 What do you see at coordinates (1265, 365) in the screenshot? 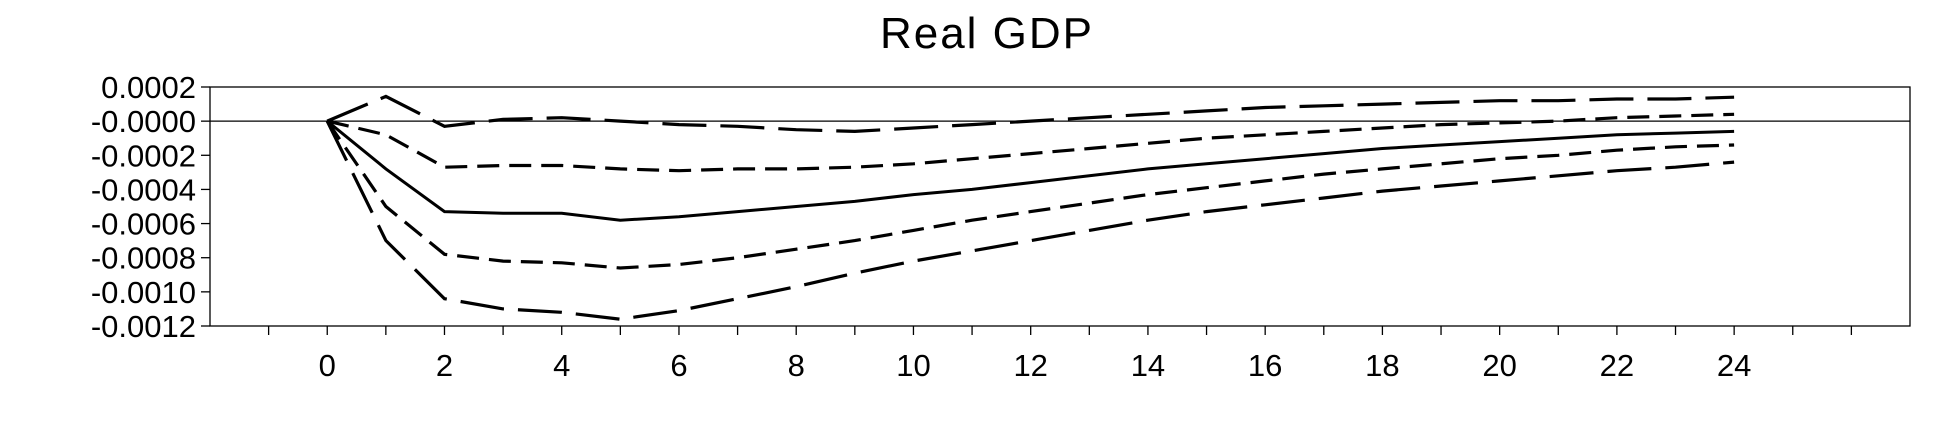
I see `x-tick-label: 16` at bounding box center [1265, 365].